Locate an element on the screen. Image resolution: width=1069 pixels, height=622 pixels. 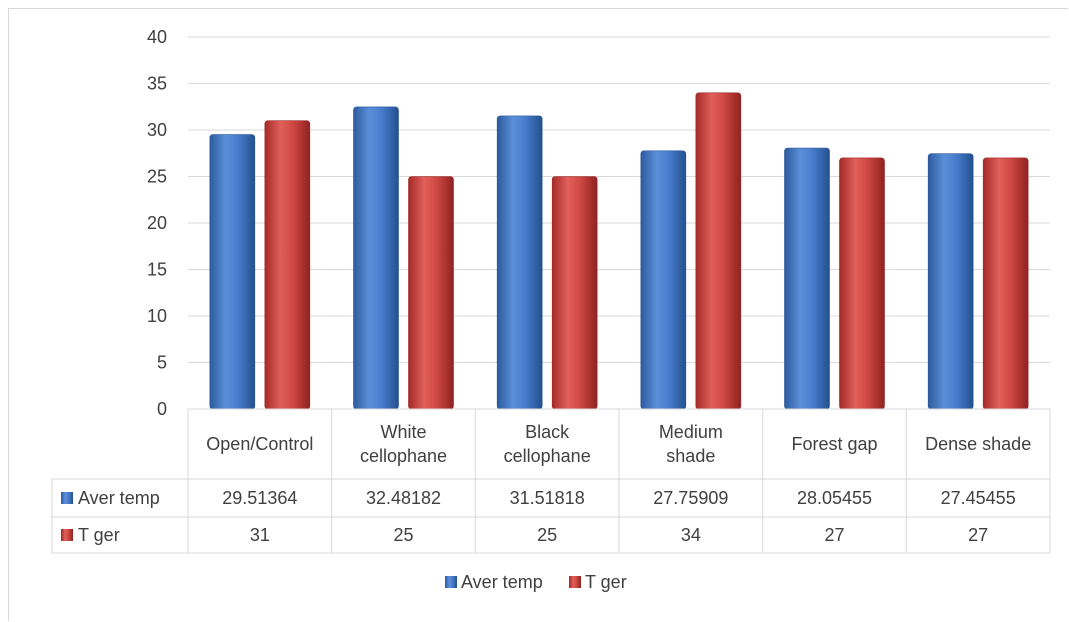
category-label: Medium is located at coordinates (691, 432).